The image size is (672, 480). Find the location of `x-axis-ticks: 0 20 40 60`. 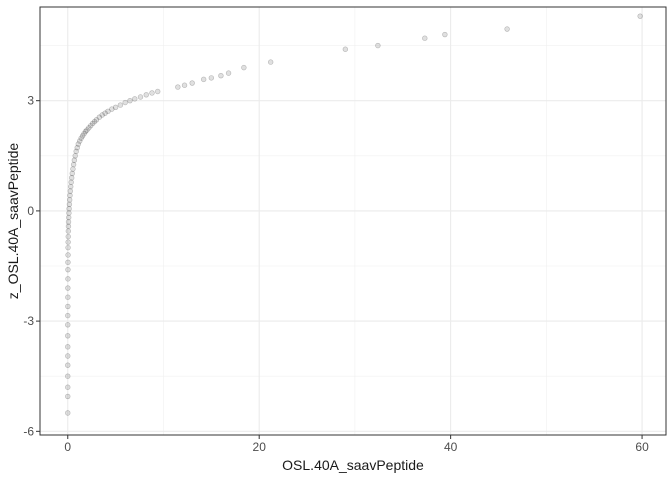

x-axis-ticks: 0 20 40 60 is located at coordinates (356, 444).